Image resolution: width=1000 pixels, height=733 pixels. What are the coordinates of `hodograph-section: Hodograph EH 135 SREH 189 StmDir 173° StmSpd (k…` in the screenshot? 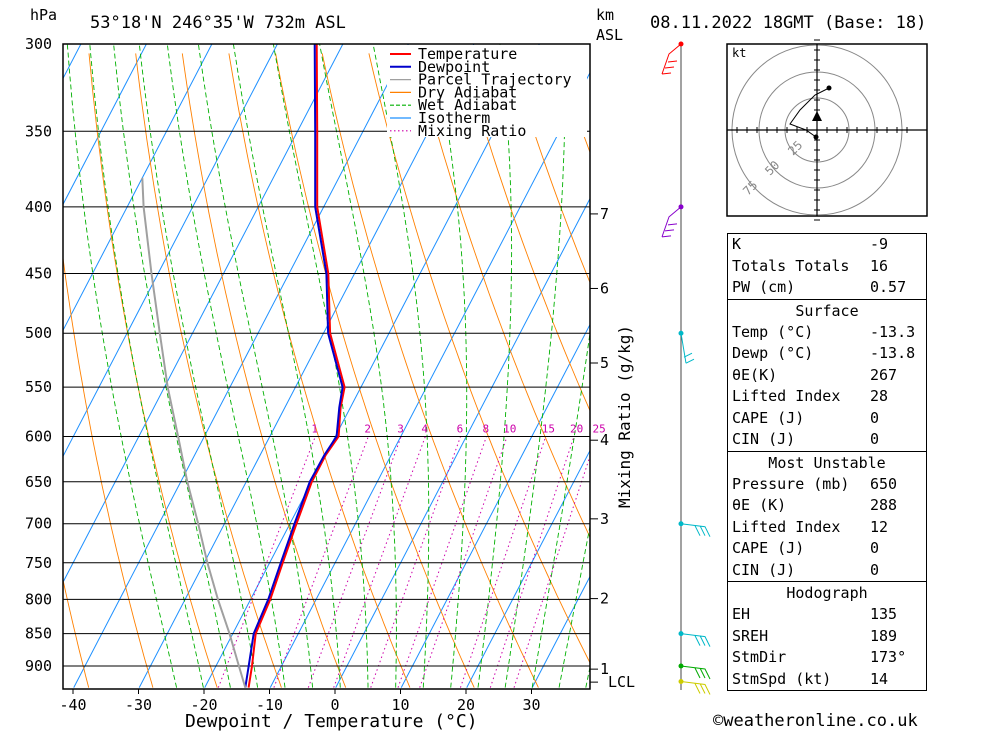 It's located at (827, 636).